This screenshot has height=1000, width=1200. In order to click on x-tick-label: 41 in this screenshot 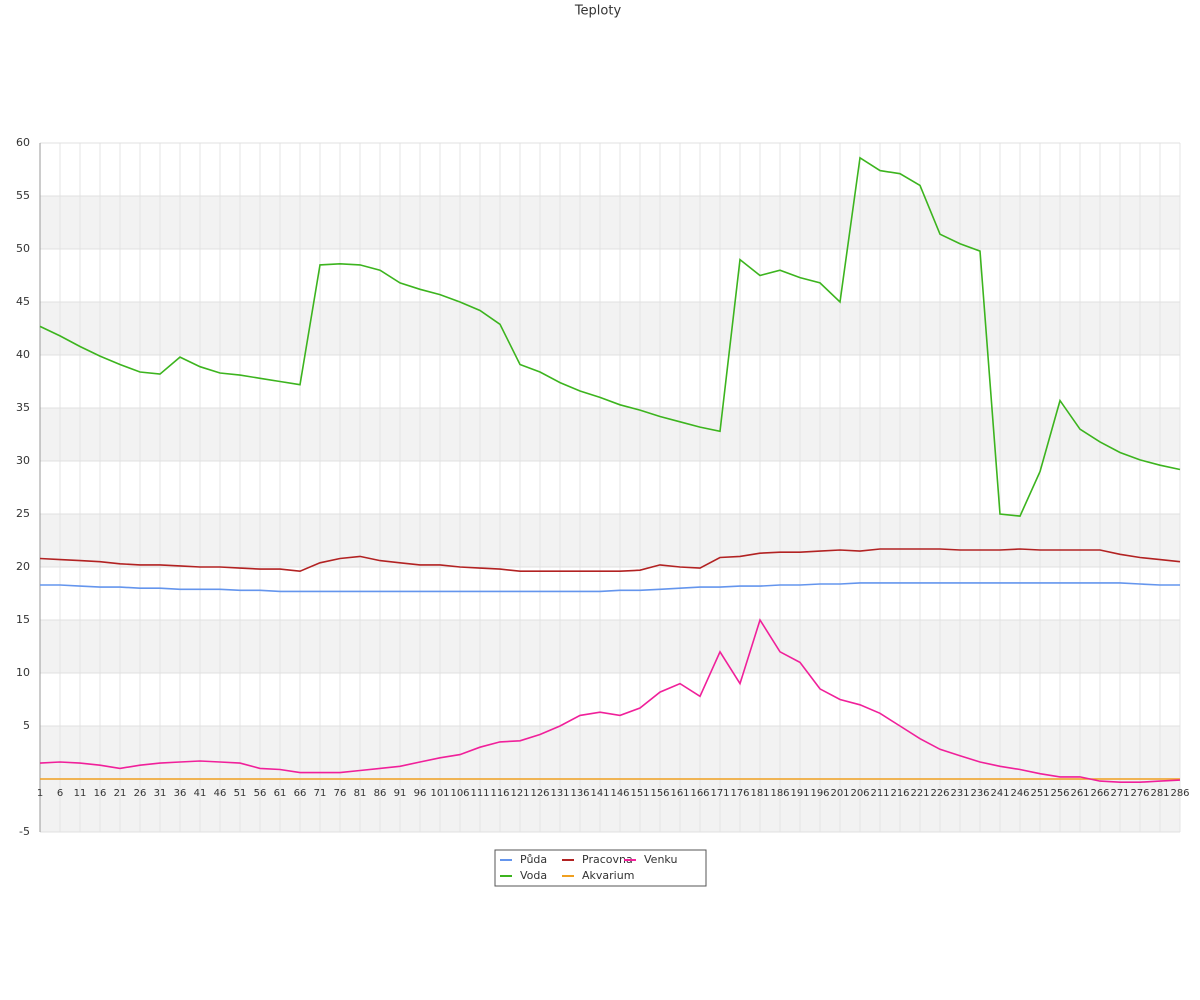, I will do `click(200, 793)`.